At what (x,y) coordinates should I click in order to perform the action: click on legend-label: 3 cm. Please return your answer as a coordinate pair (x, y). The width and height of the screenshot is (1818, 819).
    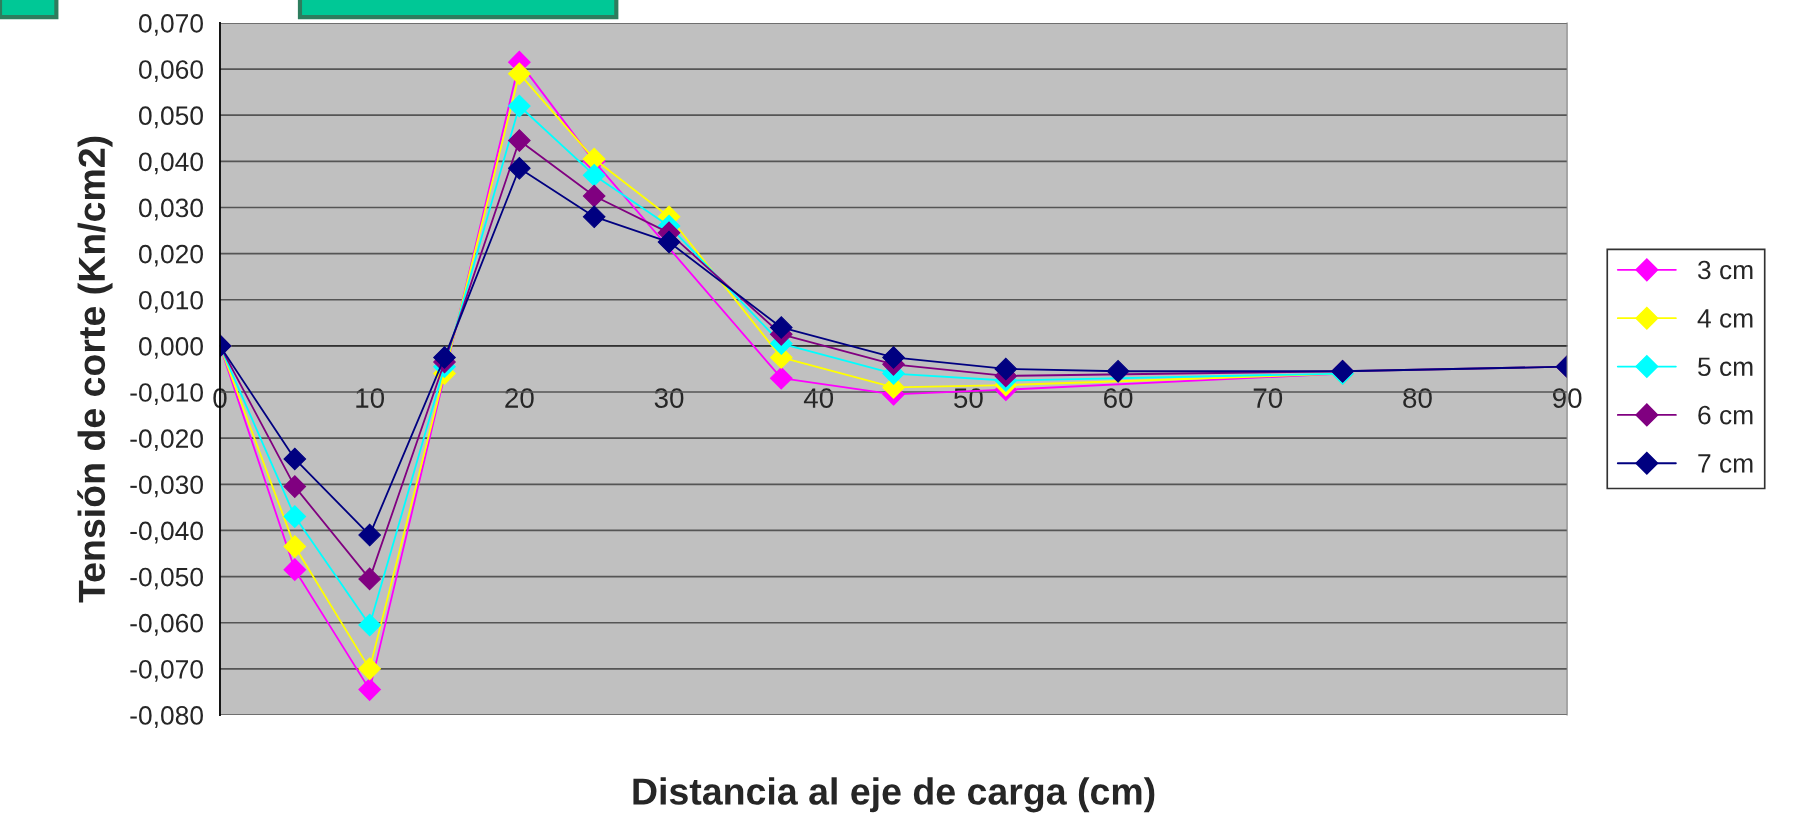
    Looking at the image, I should click on (1725, 270).